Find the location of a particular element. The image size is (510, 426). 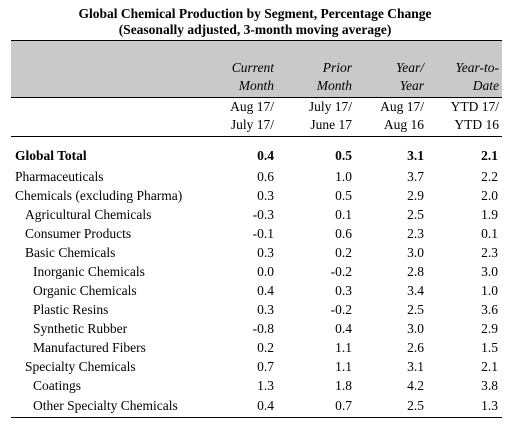

cell-year-to-date: 1.0 is located at coordinates (489, 290).